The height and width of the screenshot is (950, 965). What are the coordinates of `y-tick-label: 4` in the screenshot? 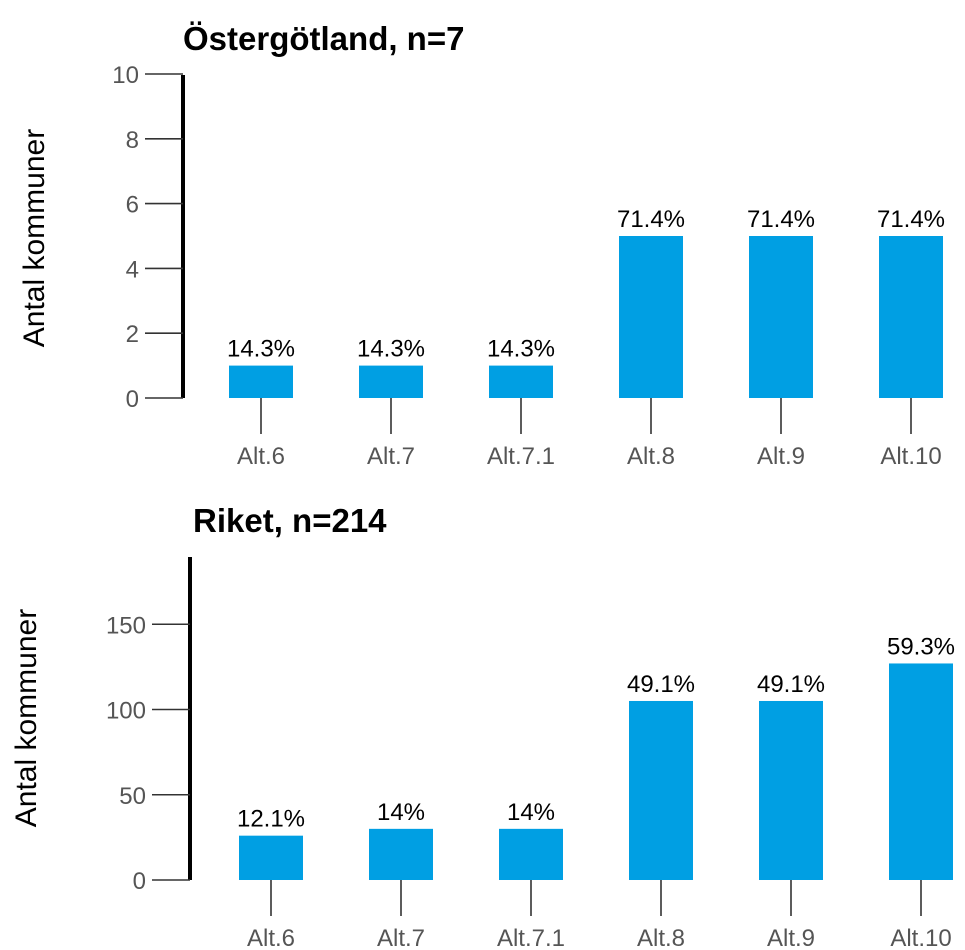 It's located at (132, 269).